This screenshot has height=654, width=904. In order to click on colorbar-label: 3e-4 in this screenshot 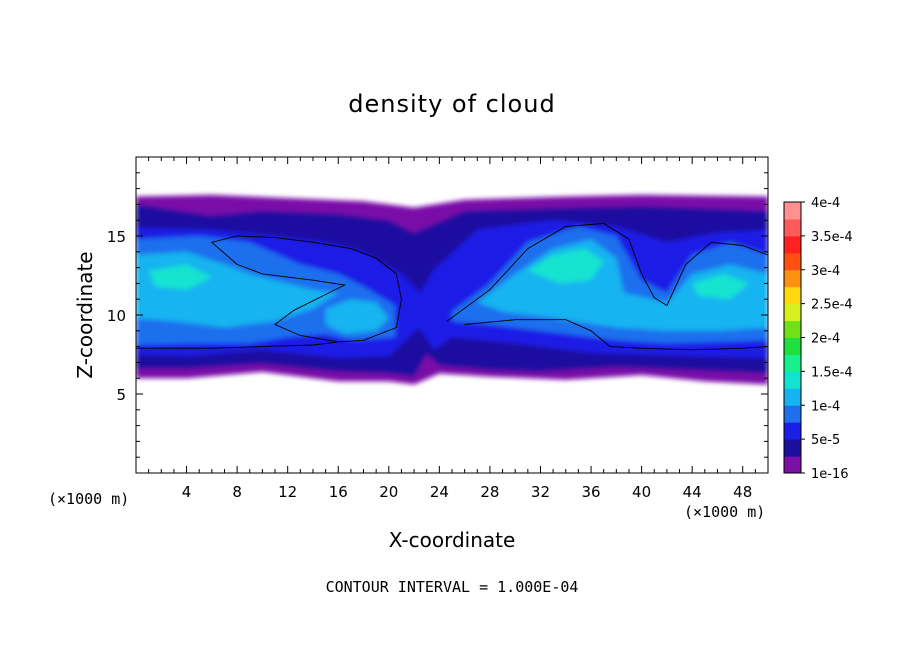, I will do `click(825, 271)`.